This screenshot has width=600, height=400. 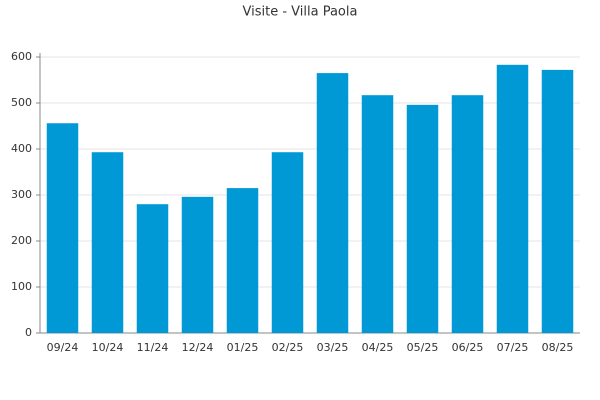 What do you see at coordinates (378, 347) in the screenshot?
I see `x-tick-label: 04/25` at bounding box center [378, 347].